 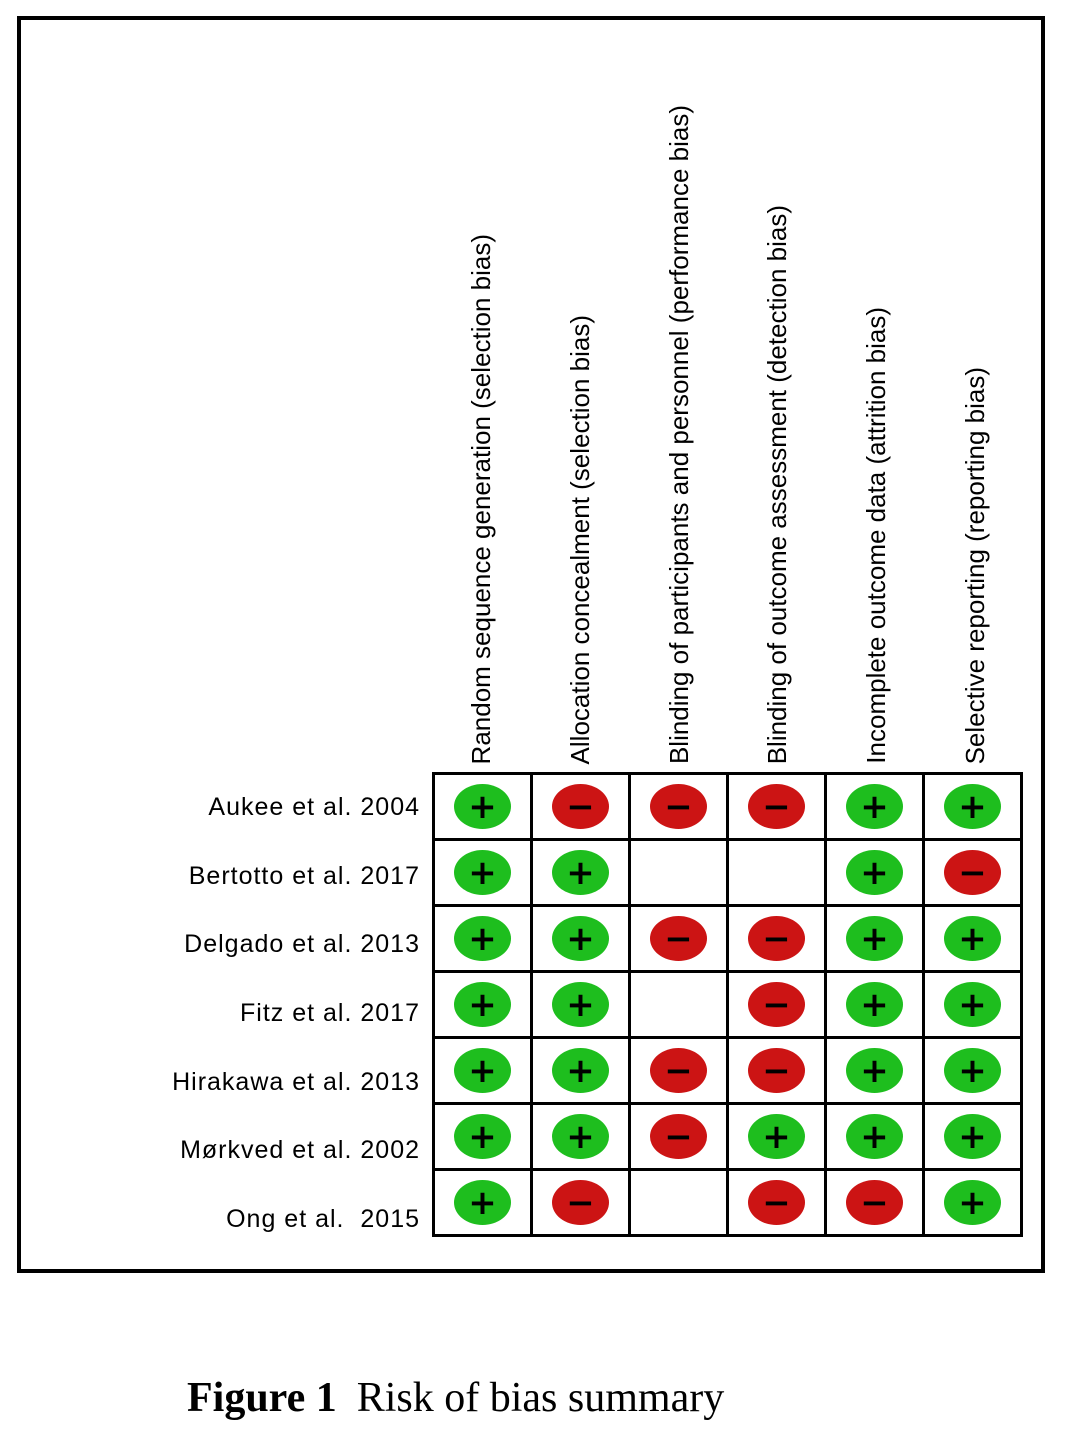 What do you see at coordinates (296, 1082) in the screenshot?
I see `row-label-hirakawa: Hirakawa et al. 2013` at bounding box center [296, 1082].